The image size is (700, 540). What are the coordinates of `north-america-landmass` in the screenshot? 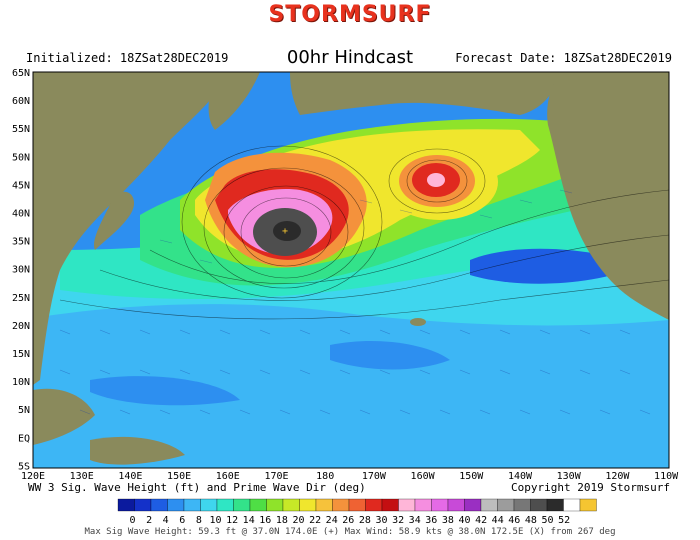 It's located at (608, 196).